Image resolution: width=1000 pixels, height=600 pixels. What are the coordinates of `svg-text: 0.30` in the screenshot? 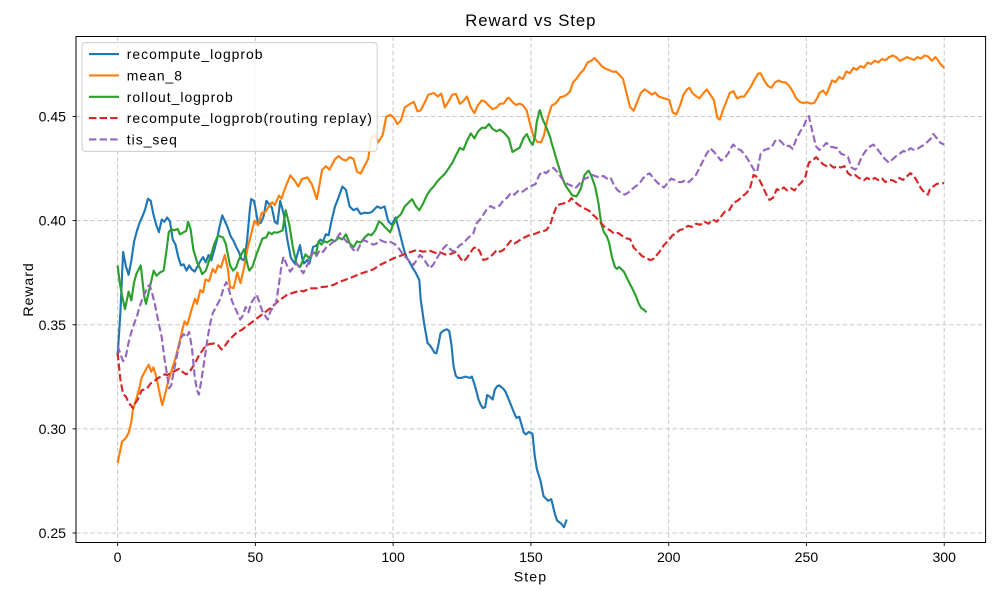 It's located at (53, 429).